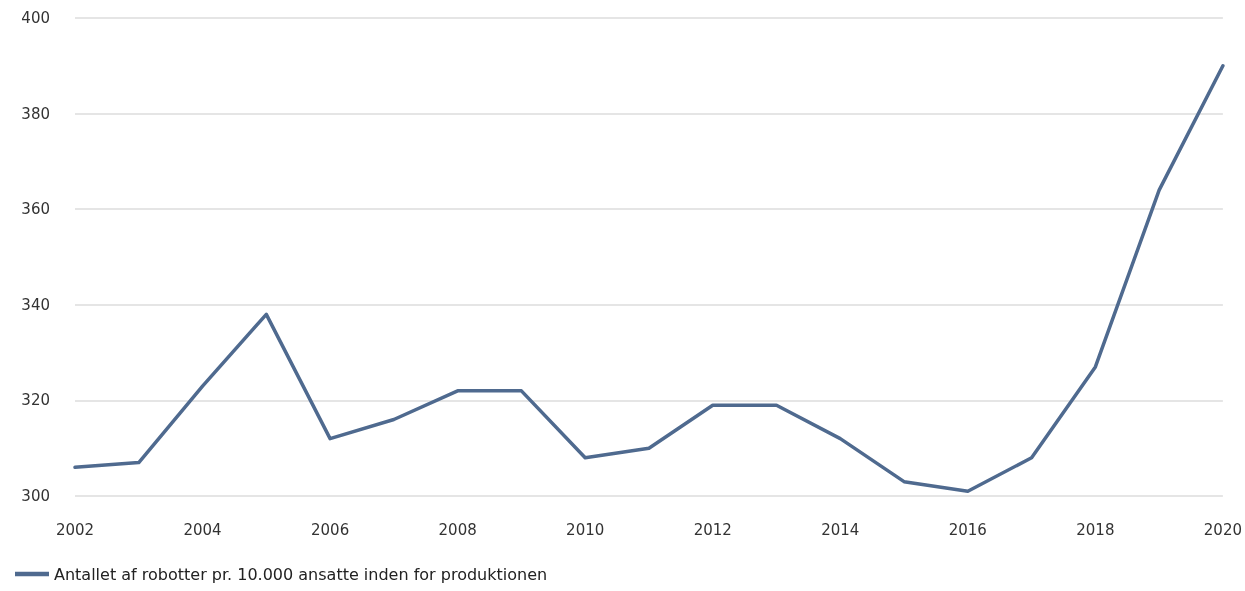  Describe the element at coordinates (330, 529) in the screenshot. I see `x-tick-label: 2006` at that location.